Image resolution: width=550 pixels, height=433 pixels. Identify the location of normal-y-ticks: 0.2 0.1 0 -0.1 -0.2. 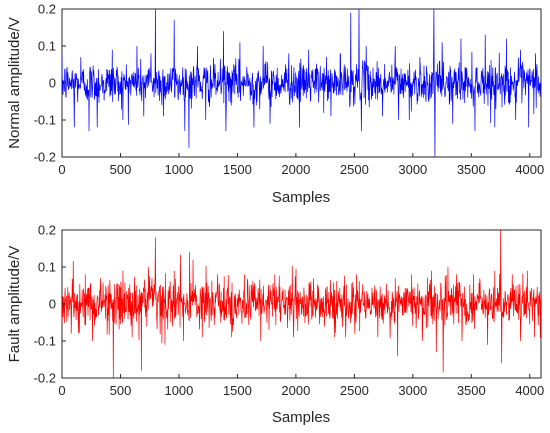
(50, 83).